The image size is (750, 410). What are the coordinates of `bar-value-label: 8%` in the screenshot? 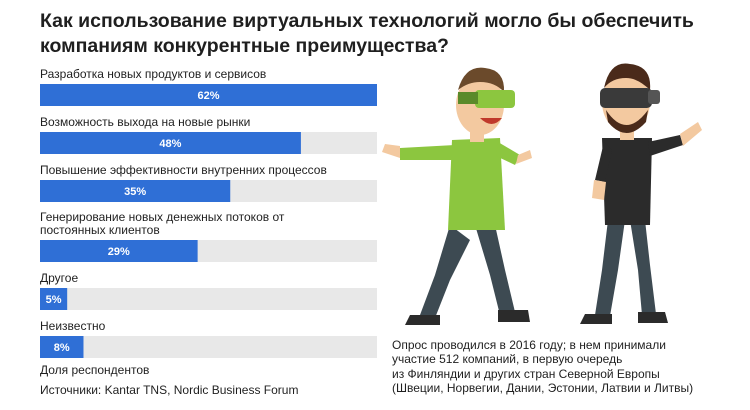 It's located at (62, 348).